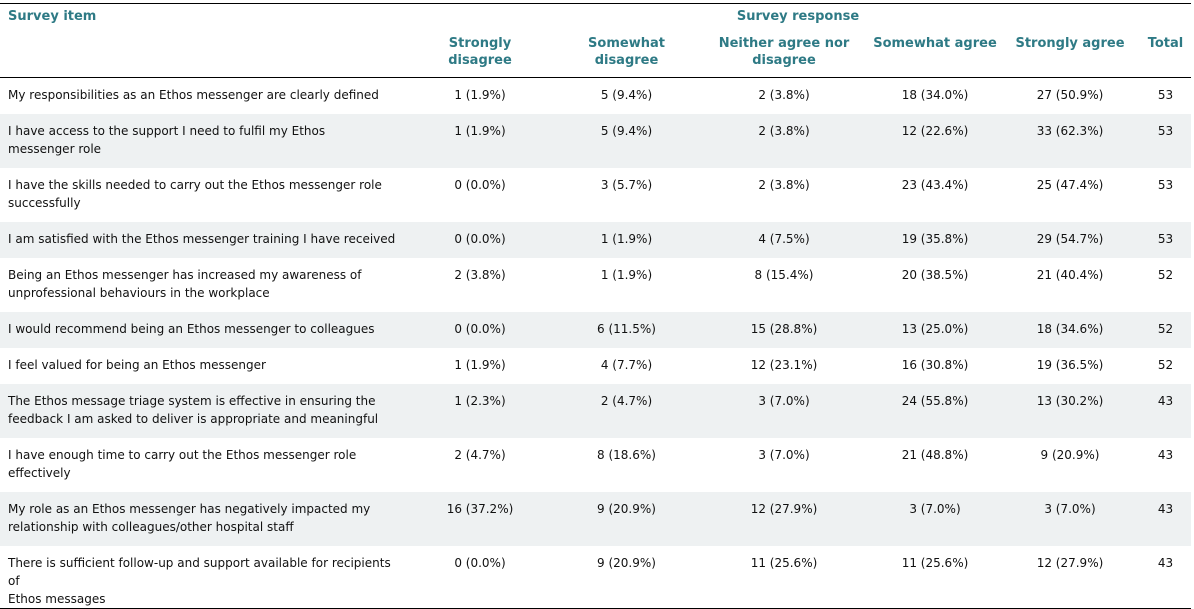  Describe the element at coordinates (798, 19) in the screenshot. I see `header-survey-response: Survey response` at that location.